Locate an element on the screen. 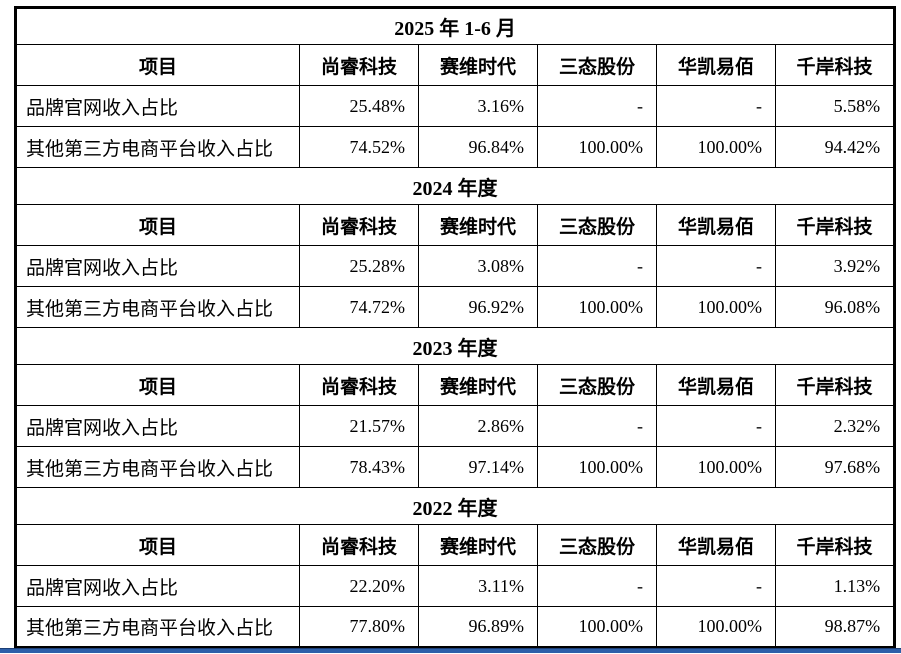  value-cell: 94.42% is located at coordinates (835, 147).